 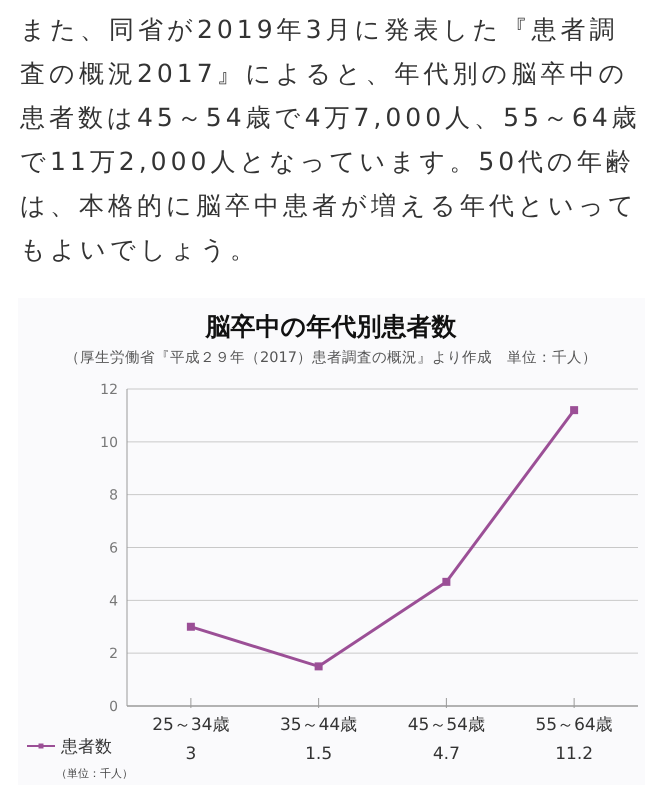 I want to click on title: 脳卒中の年代別患者数, so click(x=331, y=326).